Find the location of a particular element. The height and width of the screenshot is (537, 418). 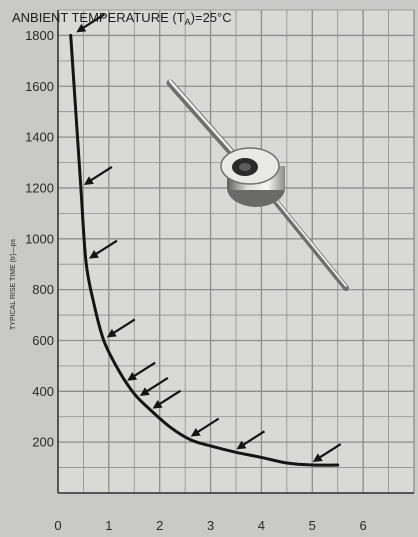

y-tick-label: 800 is located at coordinates (43, 289).